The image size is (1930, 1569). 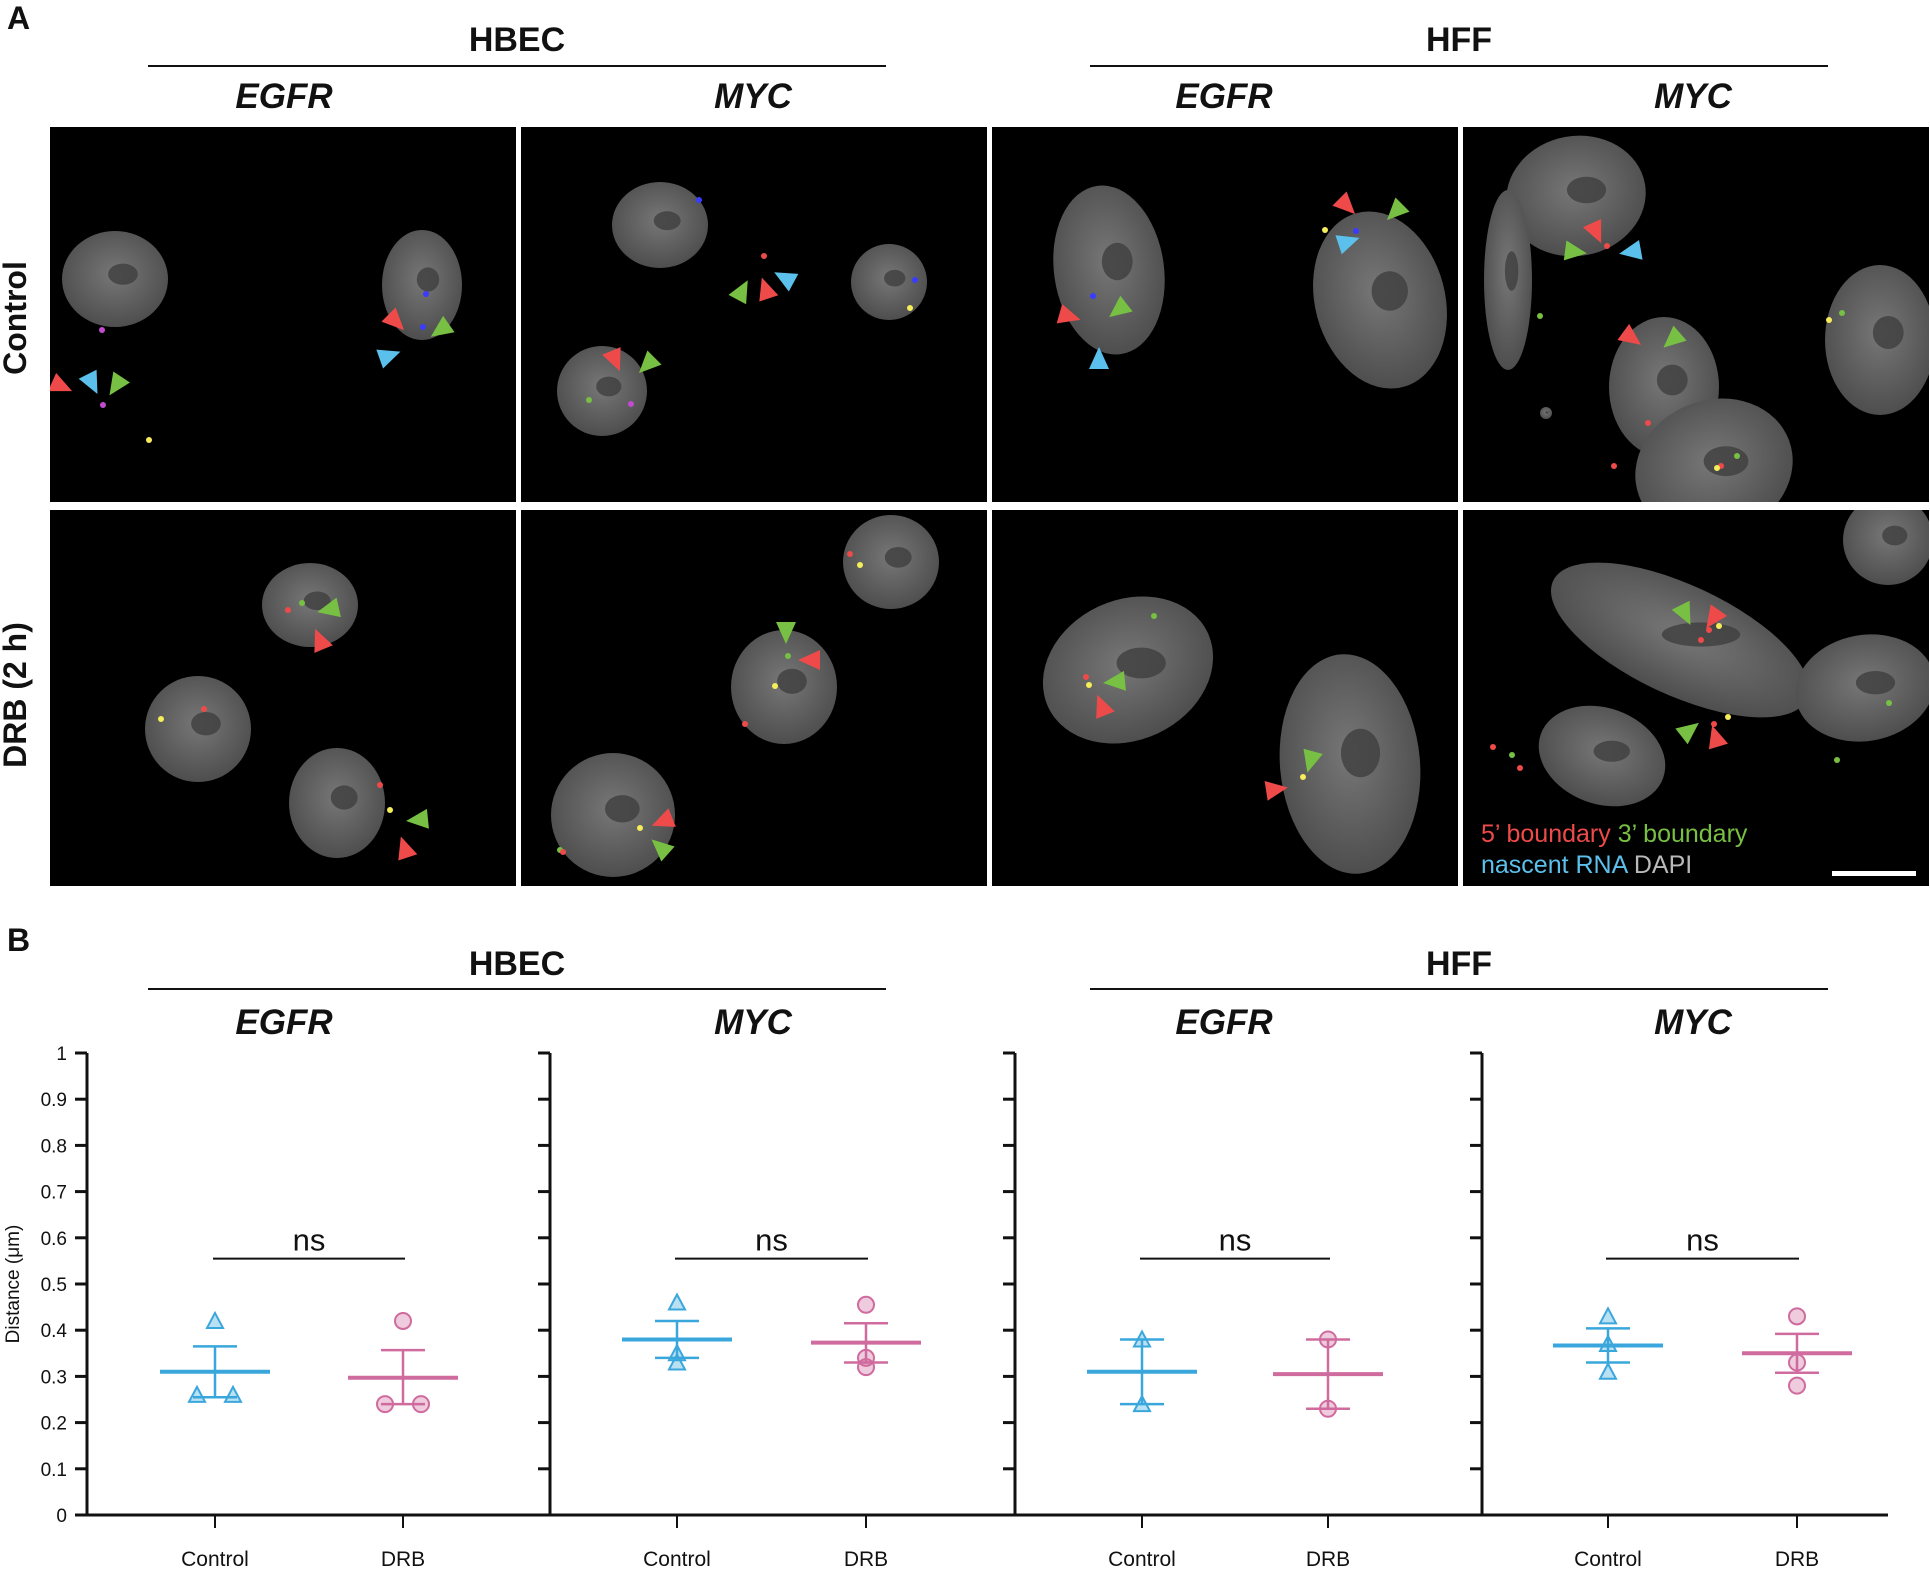 I want to click on panel-b-letter: B, so click(x=19, y=940).